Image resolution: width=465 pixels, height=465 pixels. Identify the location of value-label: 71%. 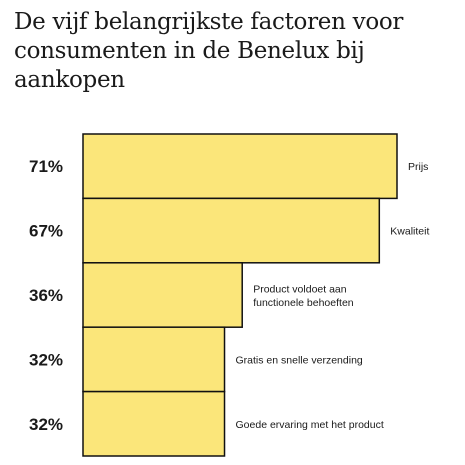
(46, 166).